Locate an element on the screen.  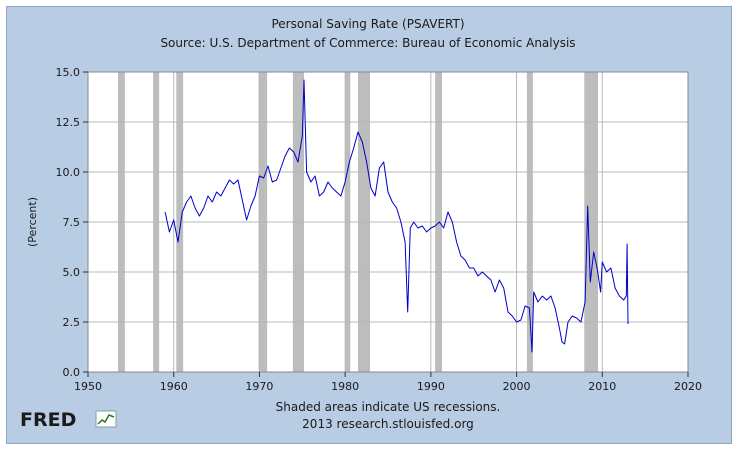
x-tick-label-2: 1970 is located at coordinates (259, 386).